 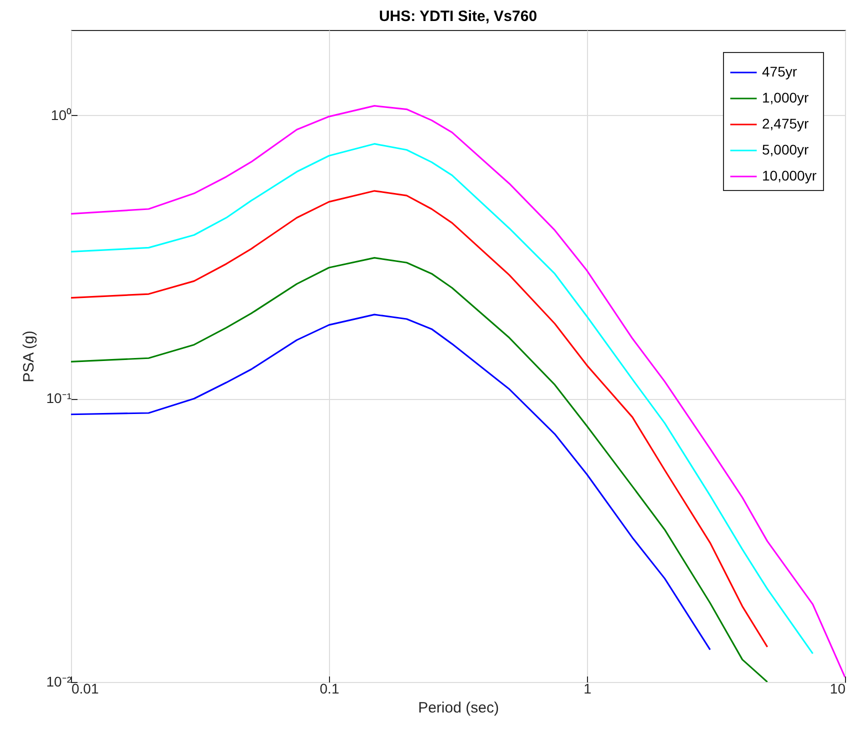 I want to click on chart-title: UHS: YDTI Site, Vs760, so click(x=458, y=16).